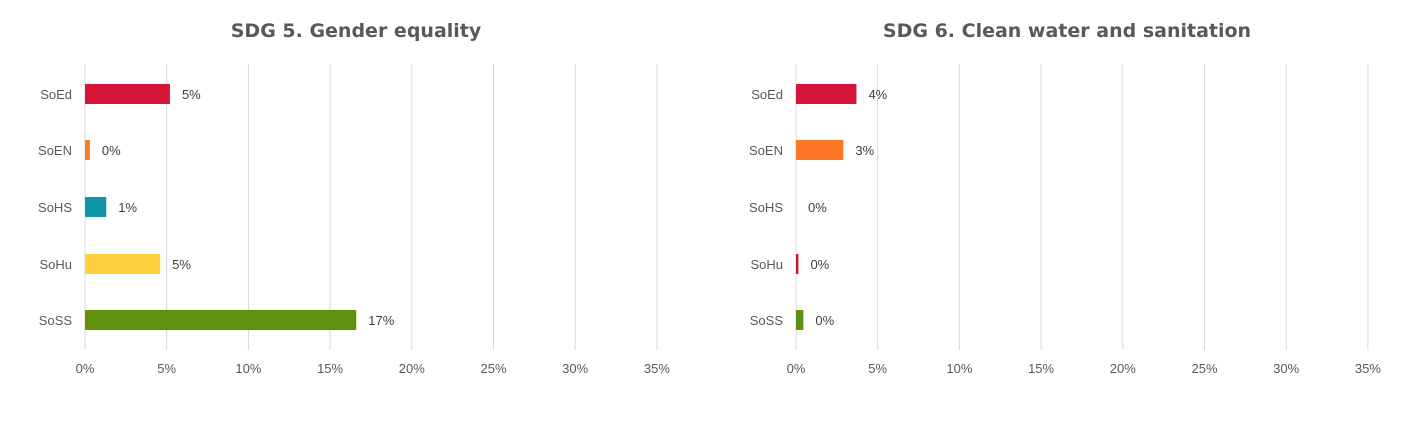 The width and height of the screenshot is (1410, 435). Describe the element at coordinates (767, 94) in the screenshot. I see `chart2-category-label: SoEd` at that location.